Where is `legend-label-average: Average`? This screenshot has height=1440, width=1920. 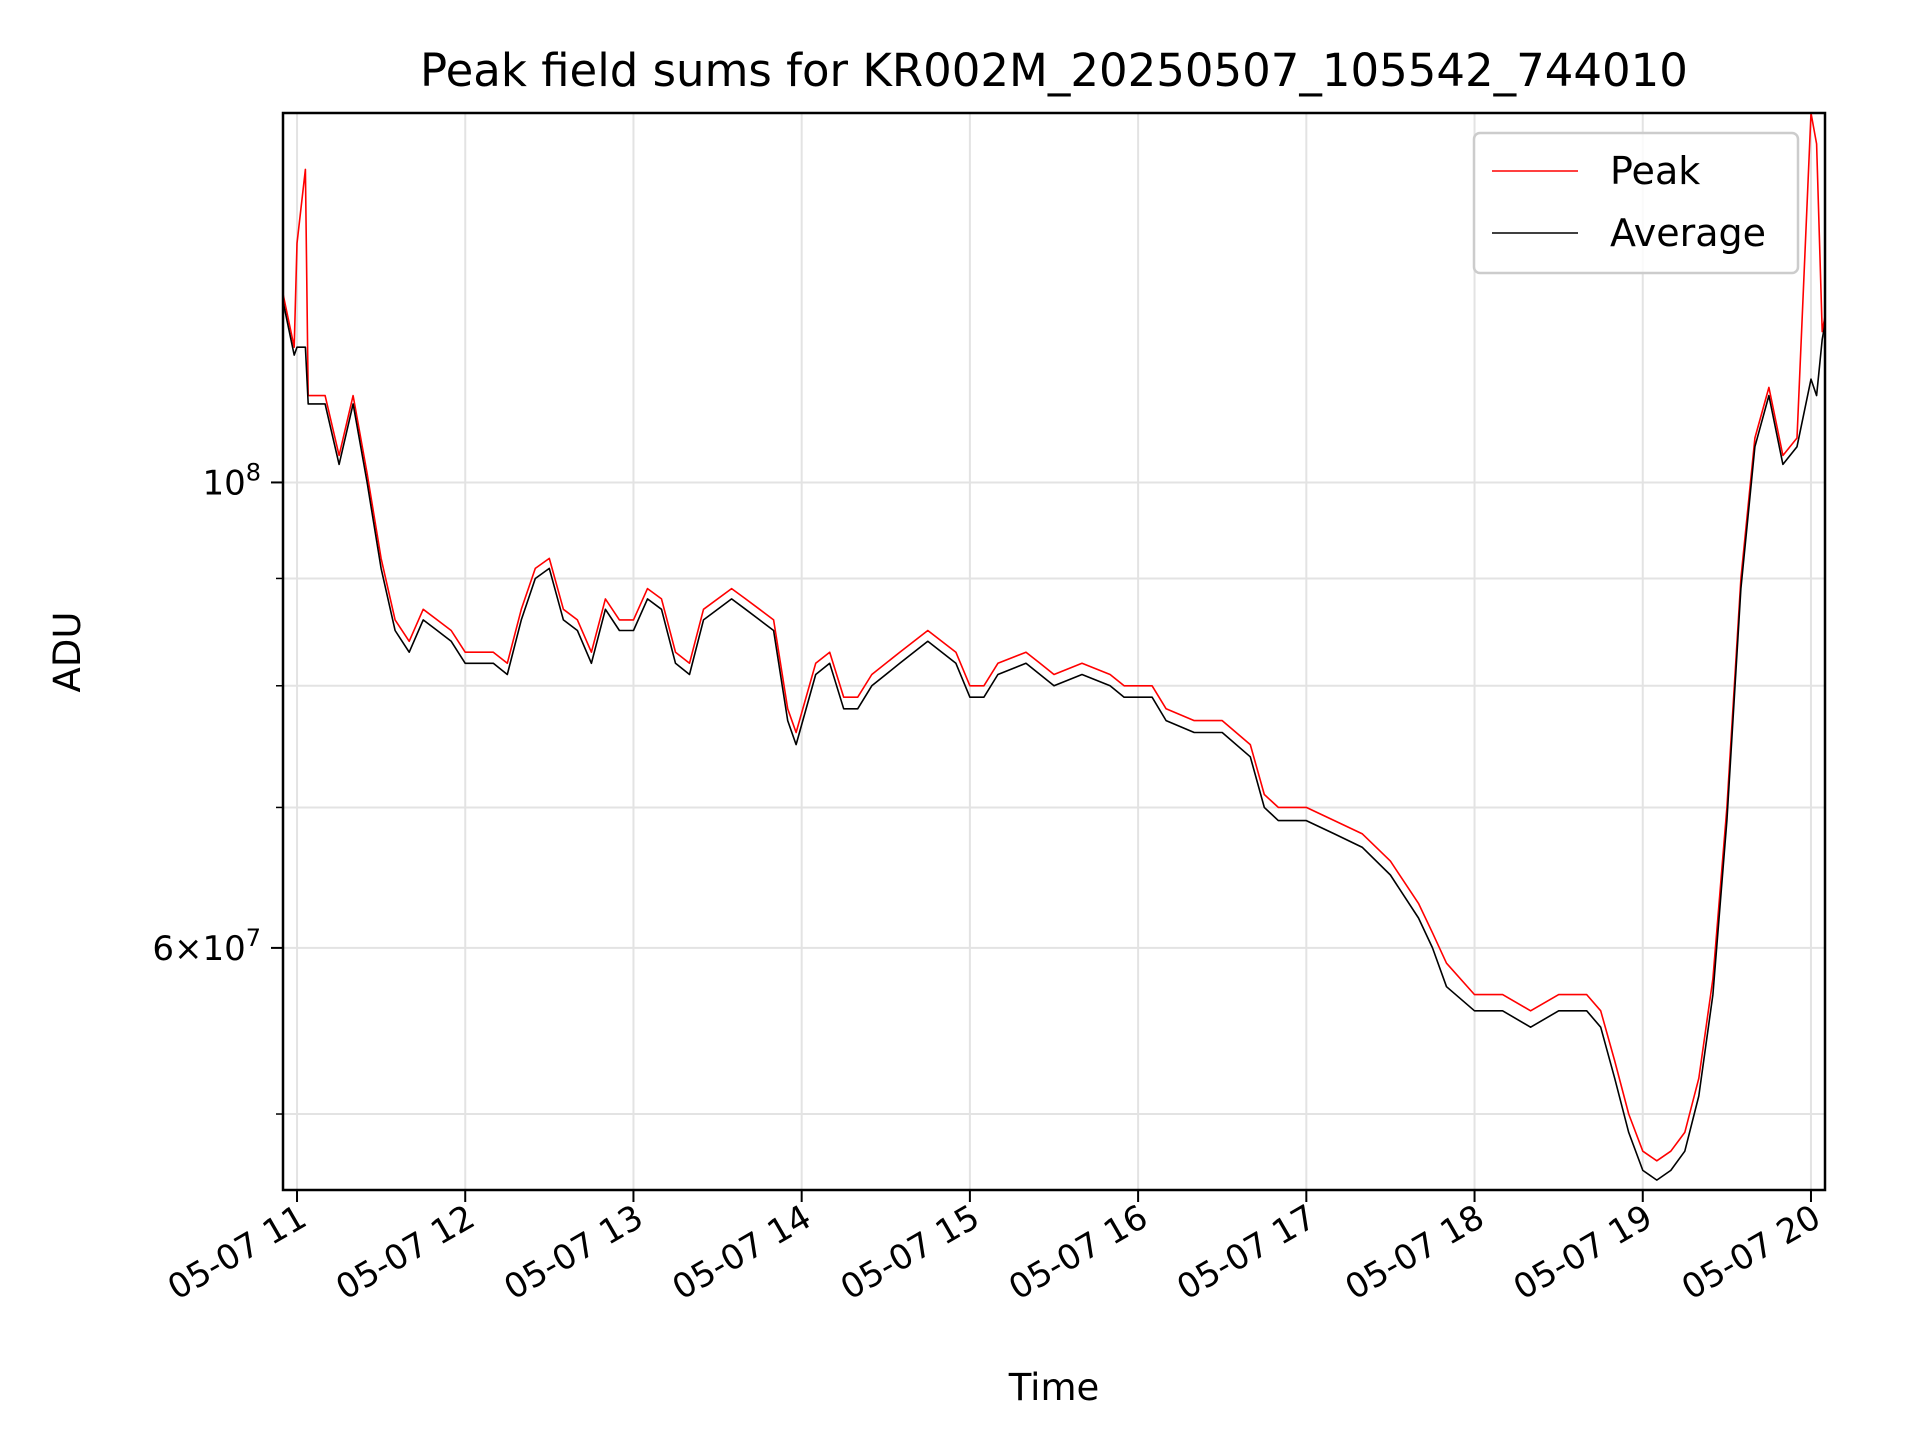
legend-label-average: Average is located at coordinates (1688, 233).